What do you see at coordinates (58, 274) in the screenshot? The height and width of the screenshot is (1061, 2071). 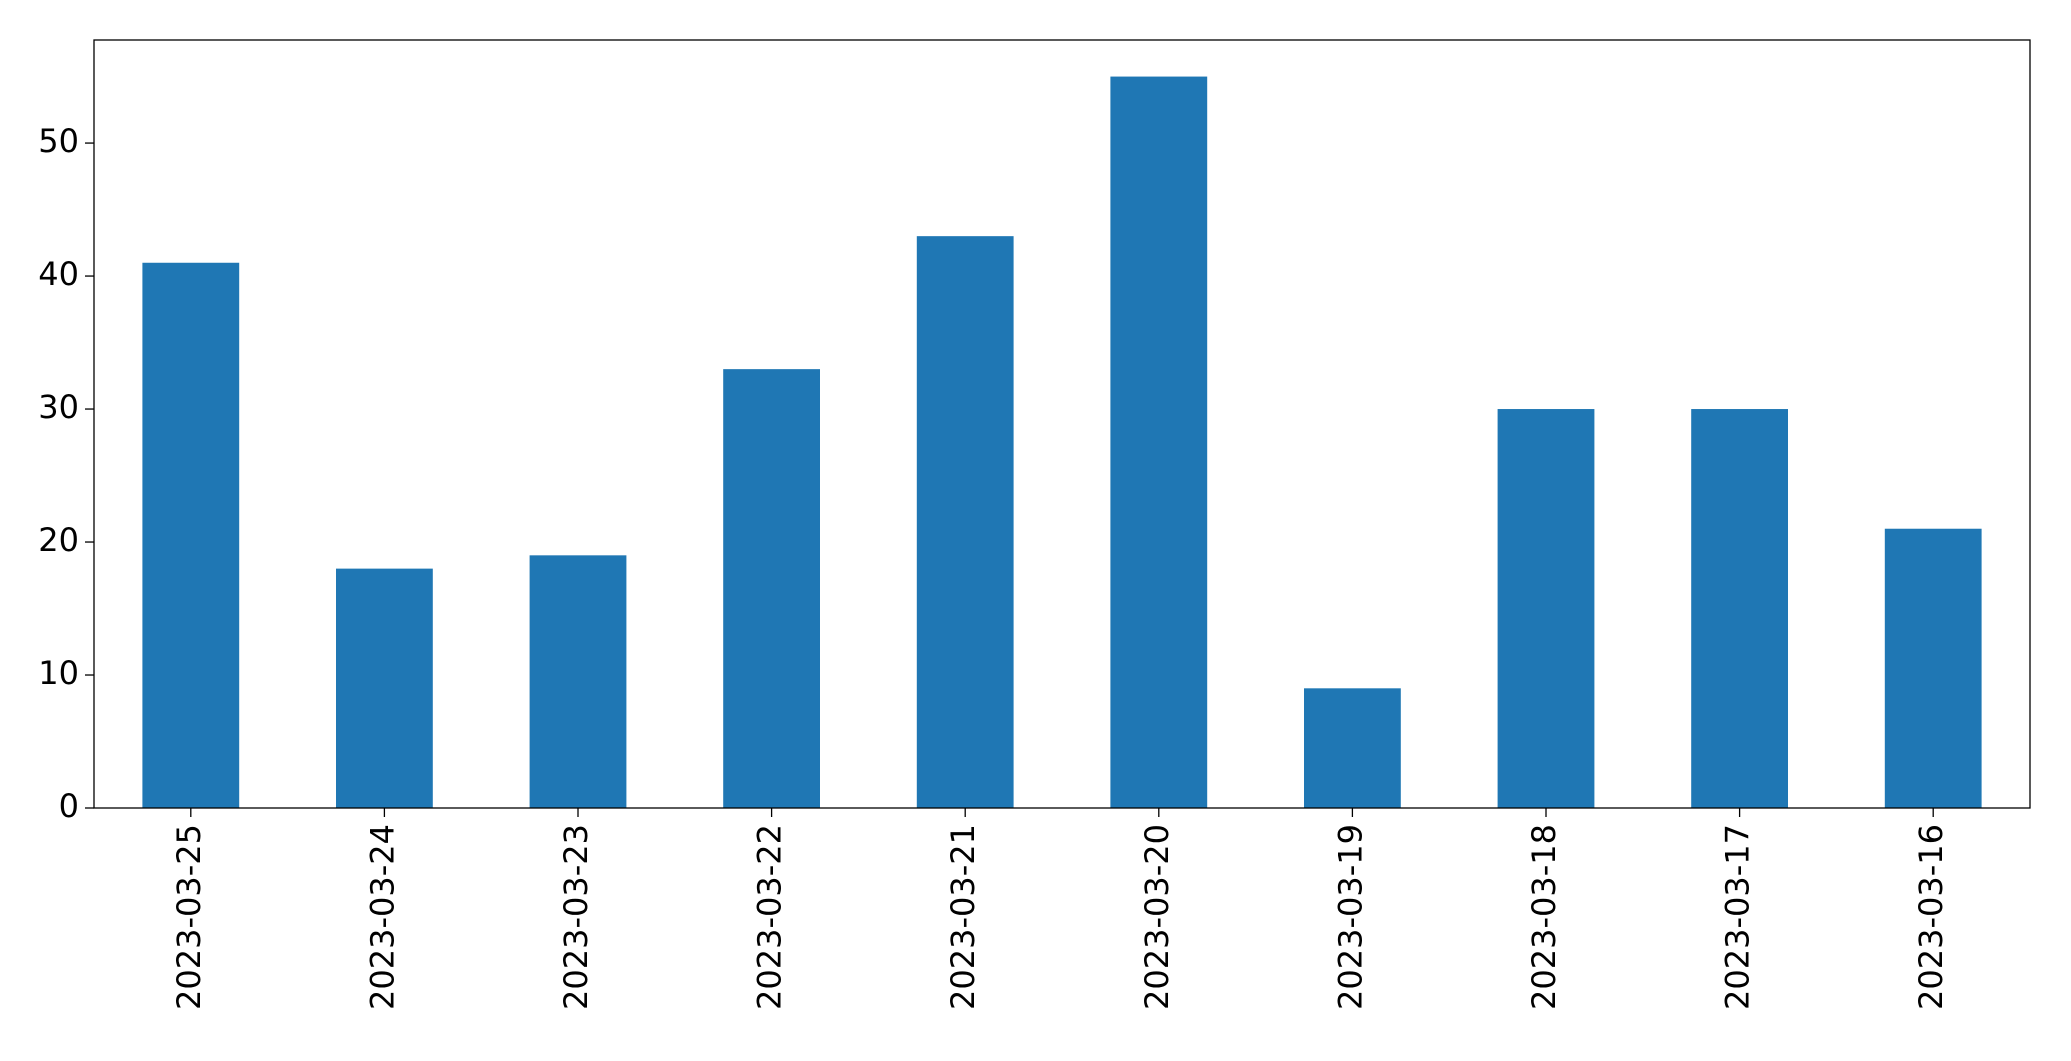 I see `y-tick-label: 40` at bounding box center [58, 274].